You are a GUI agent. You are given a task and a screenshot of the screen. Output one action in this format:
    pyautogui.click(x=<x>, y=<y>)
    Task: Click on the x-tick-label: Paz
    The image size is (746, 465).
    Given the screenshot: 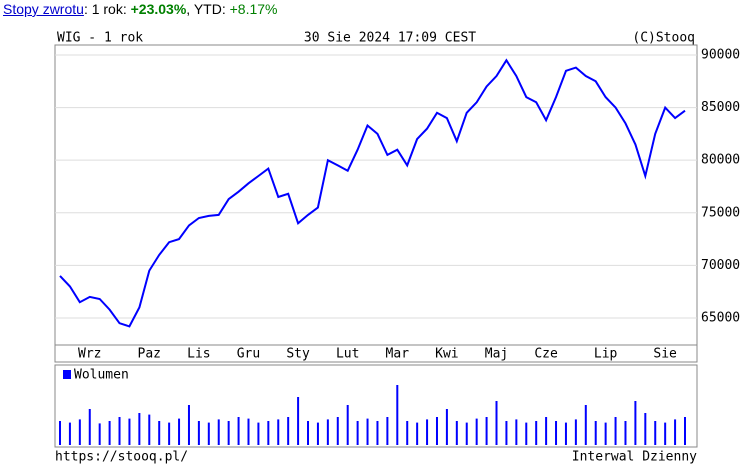 What is the action you would take?
    pyautogui.click(x=149, y=354)
    